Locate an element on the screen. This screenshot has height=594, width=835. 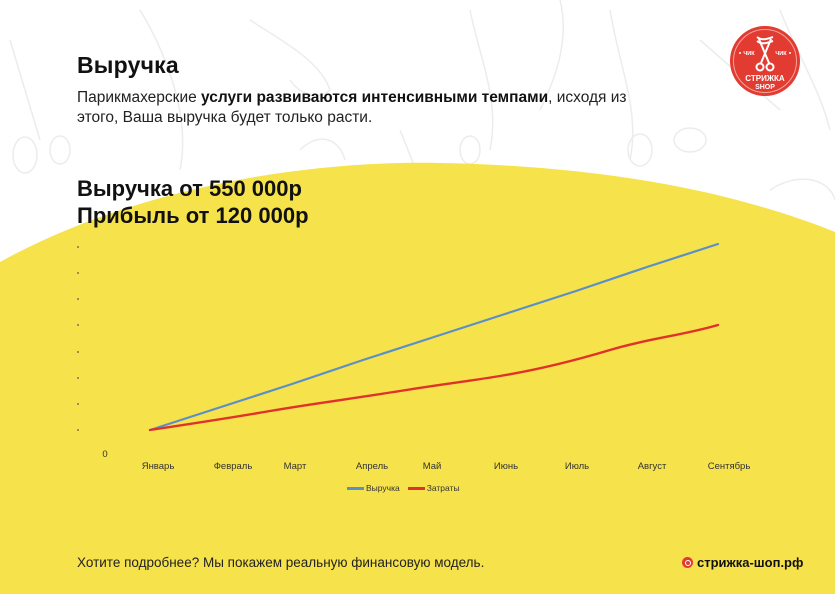
legend-label: Выручка is located at coordinates (383, 488).